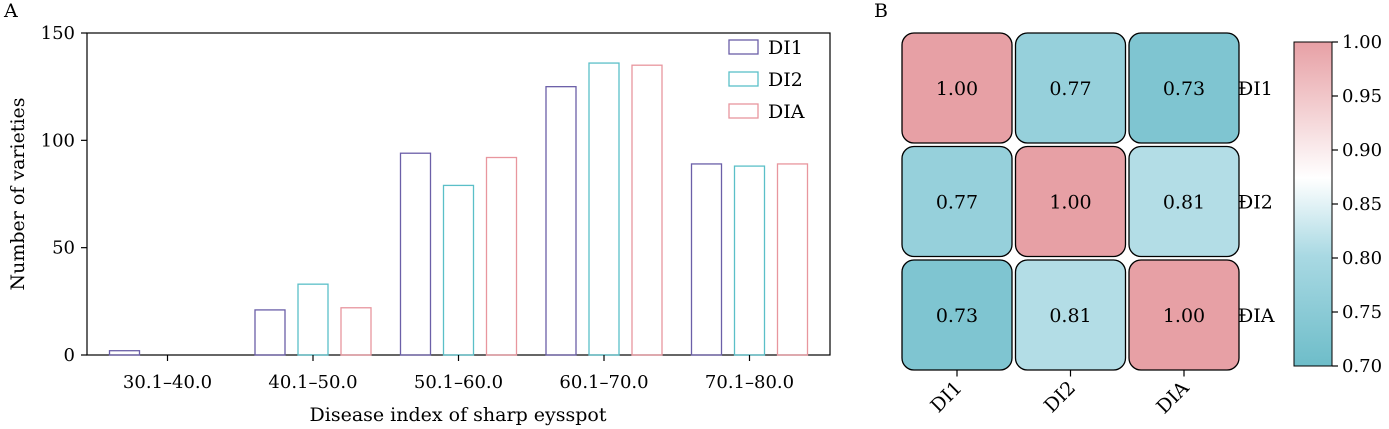 The width and height of the screenshot is (1389, 429). I want to click on col-label-di1: DI1, so click(946, 397).